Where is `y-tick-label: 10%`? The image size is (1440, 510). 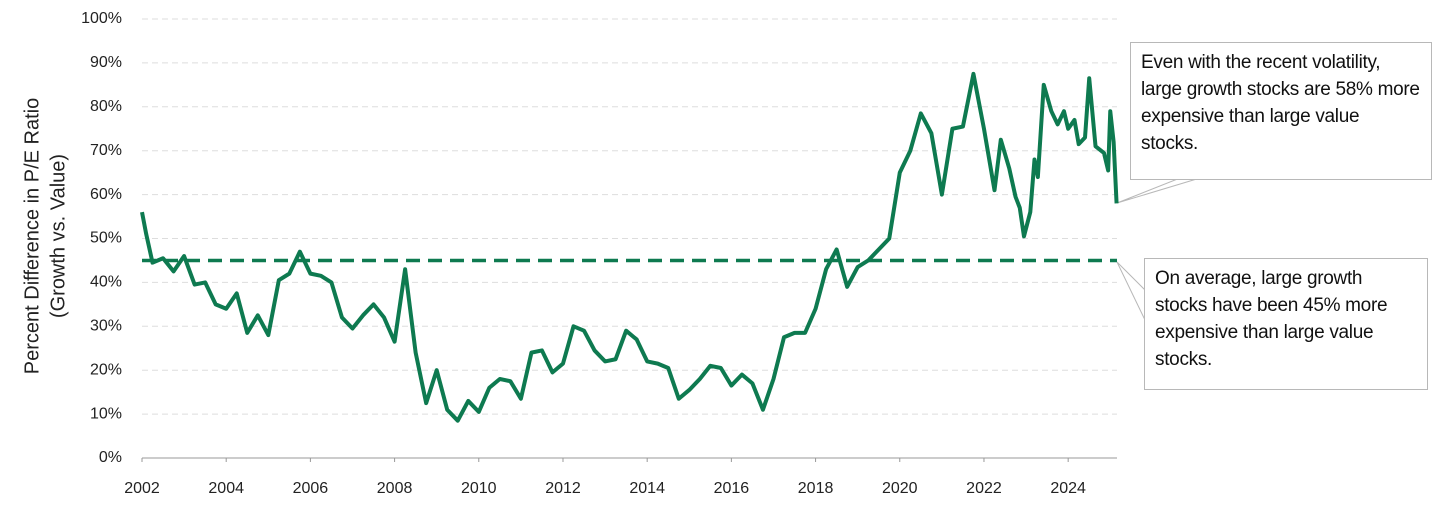 y-tick-label: 10% is located at coordinates (106, 413).